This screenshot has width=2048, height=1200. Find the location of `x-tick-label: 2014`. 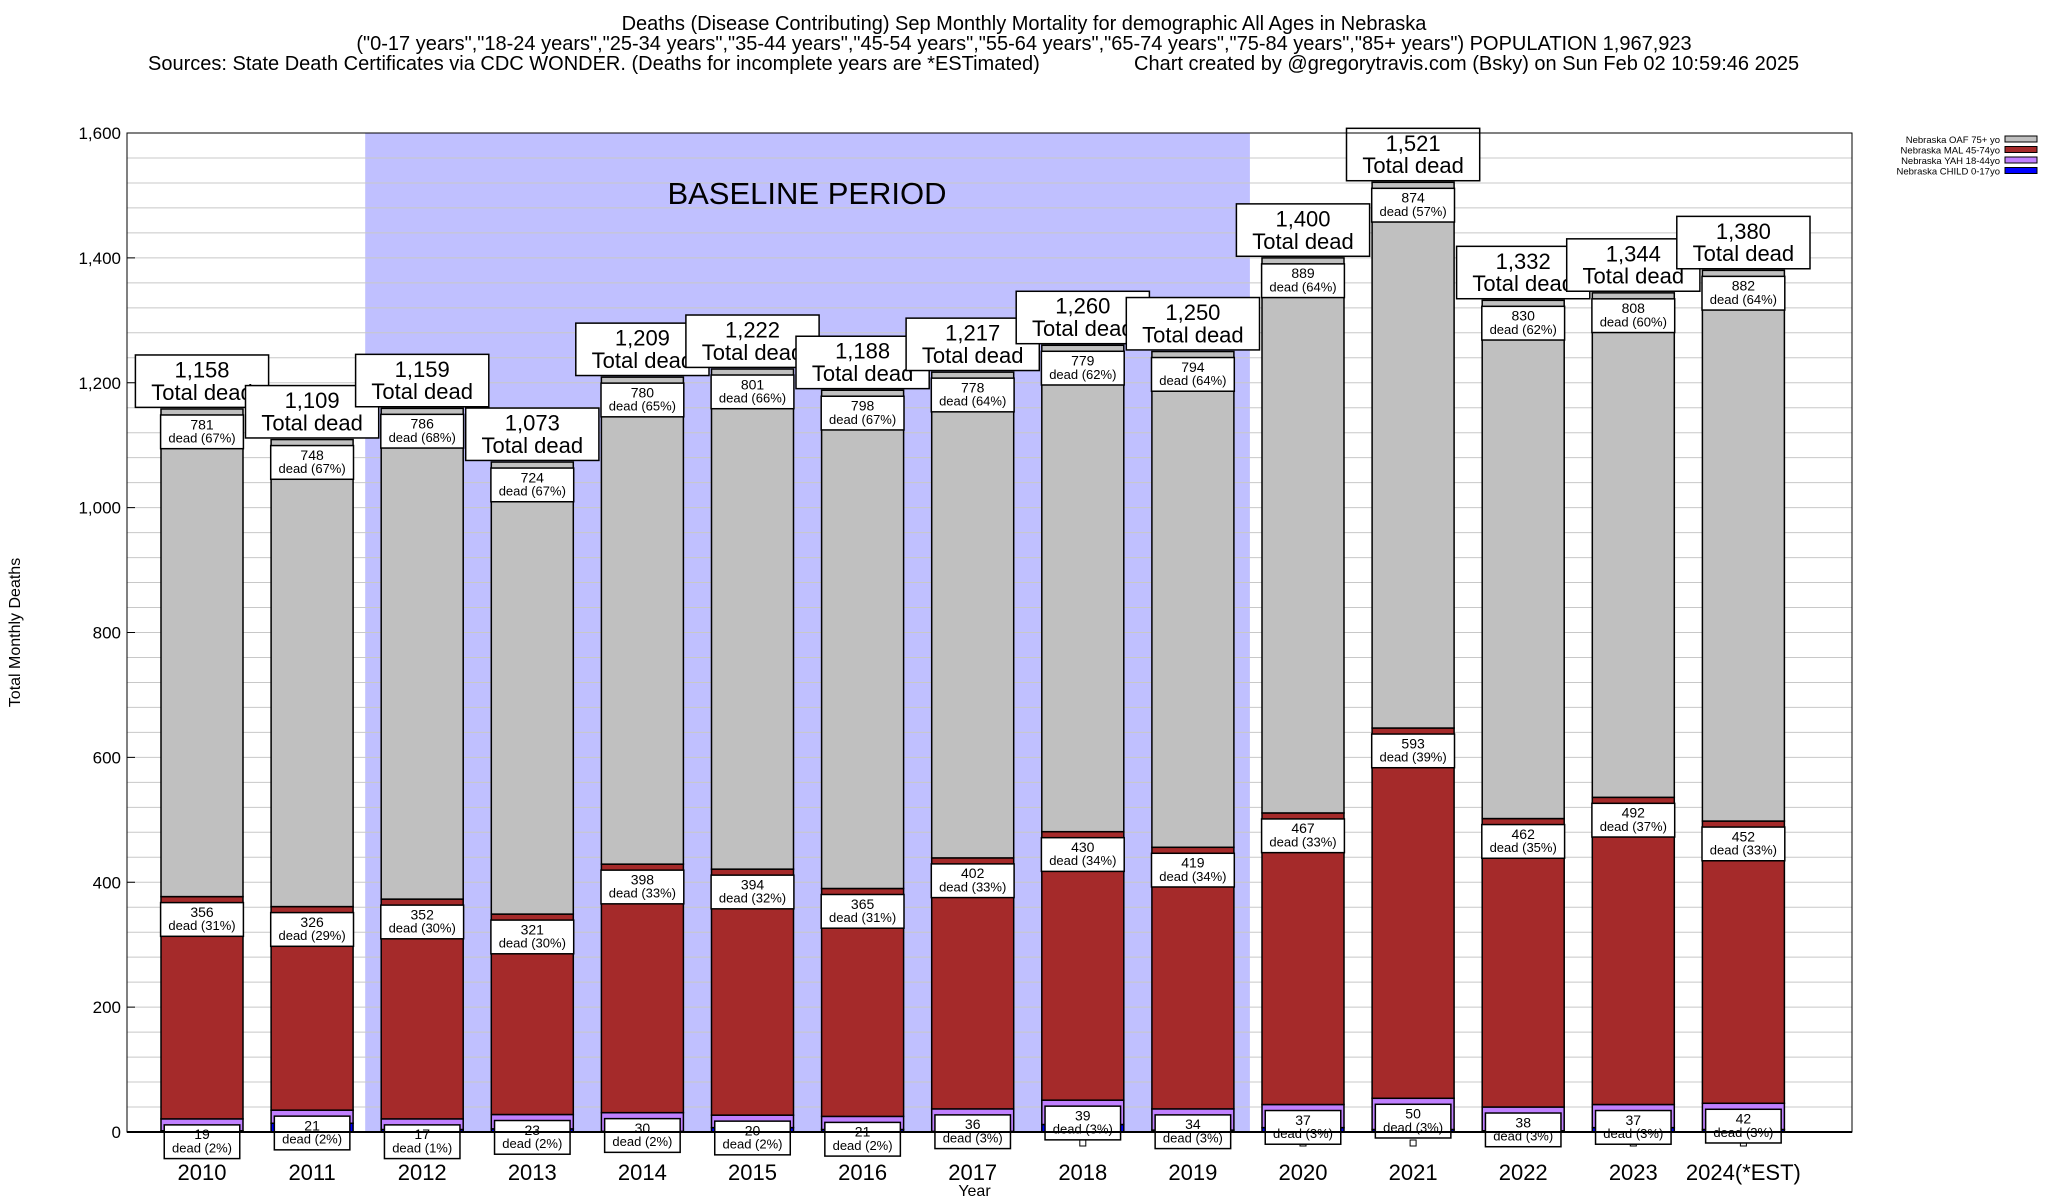

x-tick-label: 2014 is located at coordinates (642, 1172).